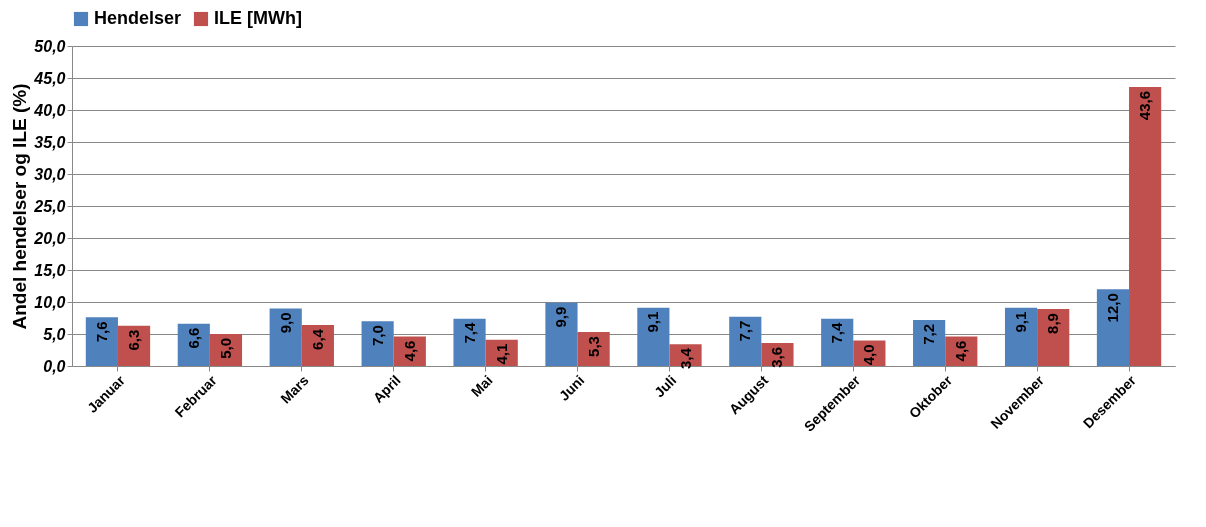 This screenshot has height=527, width=1206. What do you see at coordinates (50, 270) in the screenshot?
I see `y-tick-label: 15,0` at bounding box center [50, 270].